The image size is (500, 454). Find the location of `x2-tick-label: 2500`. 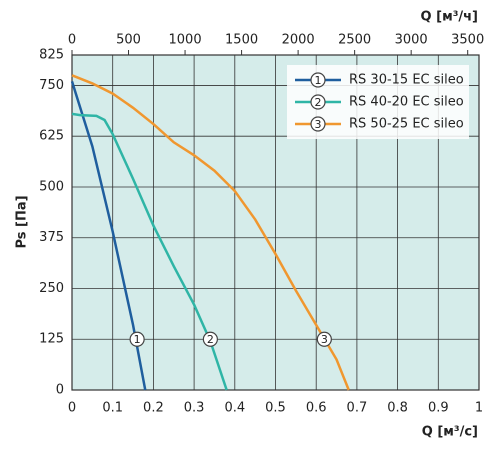

x2-tick-label: 2500 is located at coordinates (354, 40).